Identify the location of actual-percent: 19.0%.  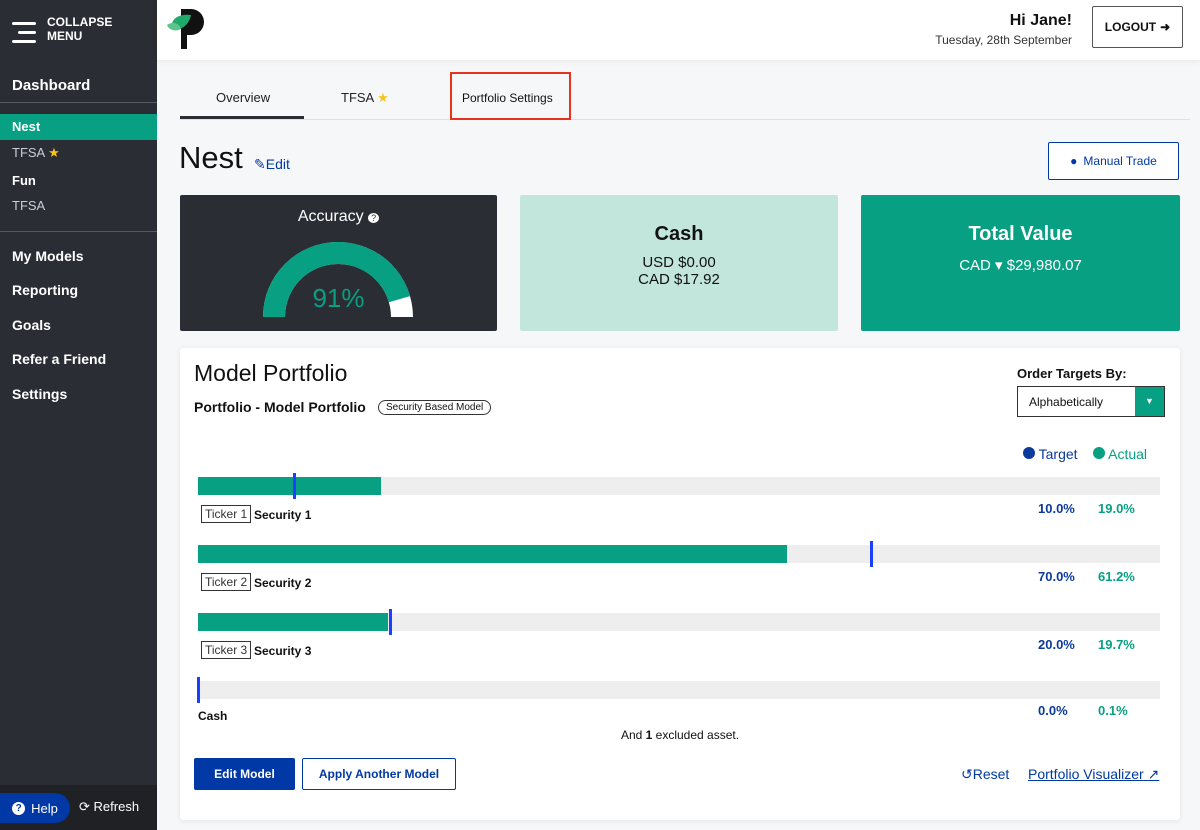
(1116, 508).